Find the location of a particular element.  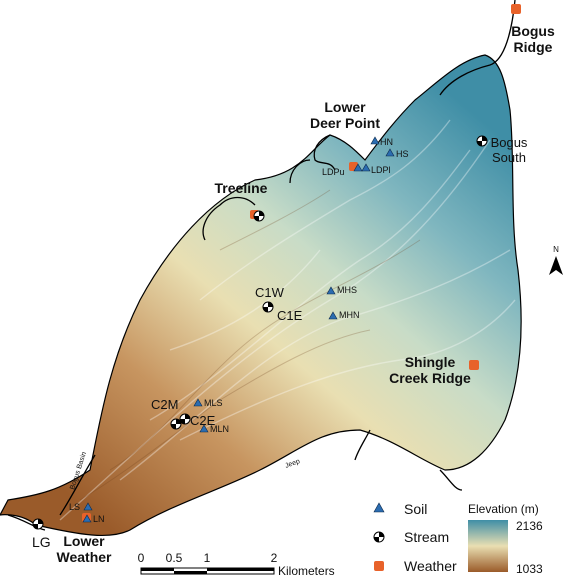

label-lower-weather-line2: Weather is located at coordinates (85, 557).